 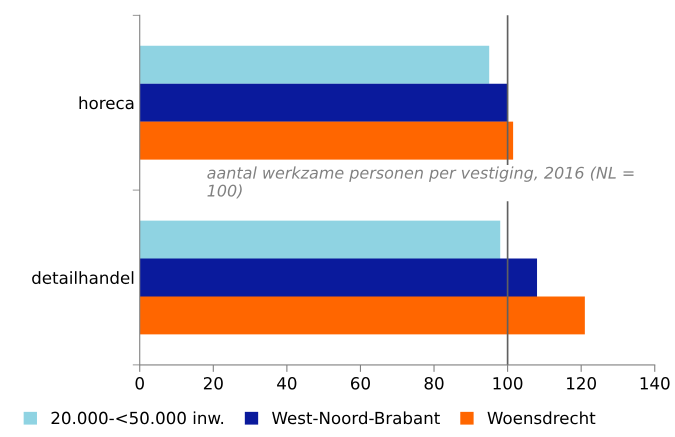 What do you see at coordinates (140, 383) in the screenshot?
I see `x-tick-label: 0` at bounding box center [140, 383].